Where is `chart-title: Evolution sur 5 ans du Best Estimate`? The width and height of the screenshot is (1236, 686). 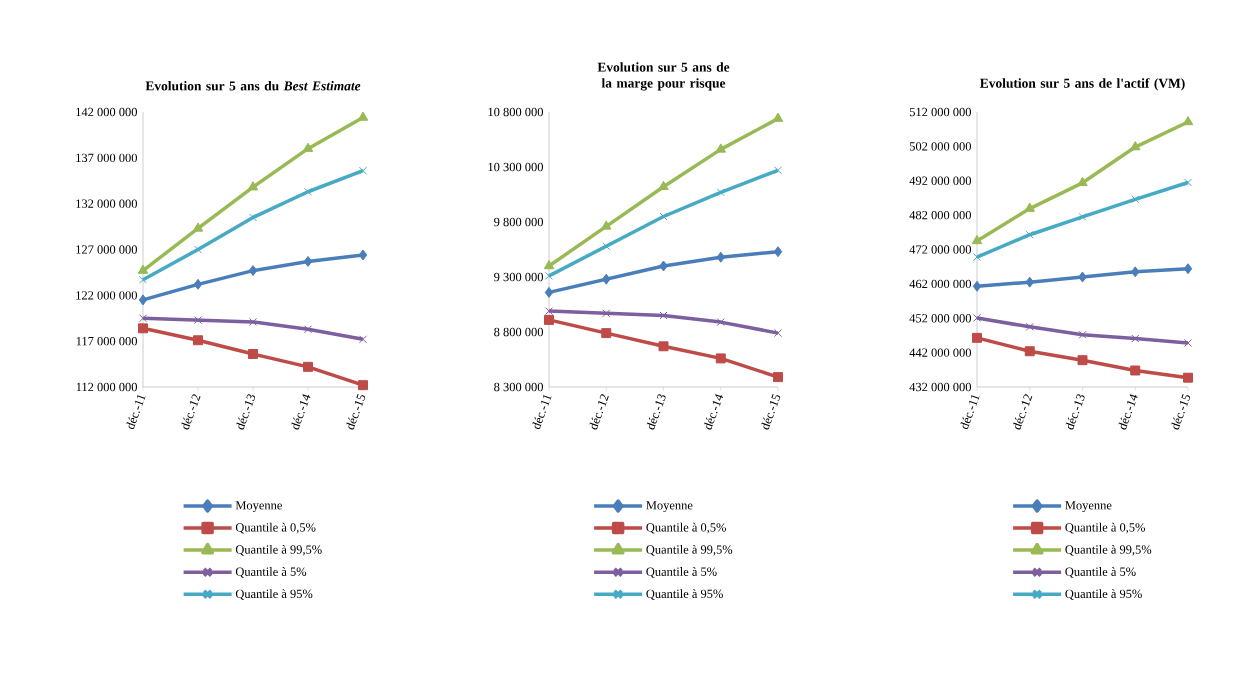 chart-title: Evolution sur 5 ans du Best Estimate is located at coordinates (253, 86).